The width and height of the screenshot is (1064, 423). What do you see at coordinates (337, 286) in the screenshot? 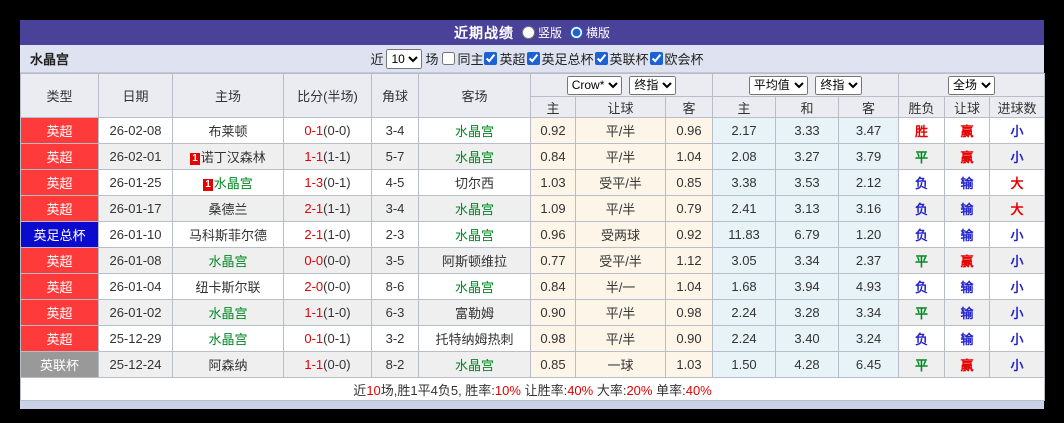
I see `halftime-score: (0-0)` at bounding box center [337, 286].